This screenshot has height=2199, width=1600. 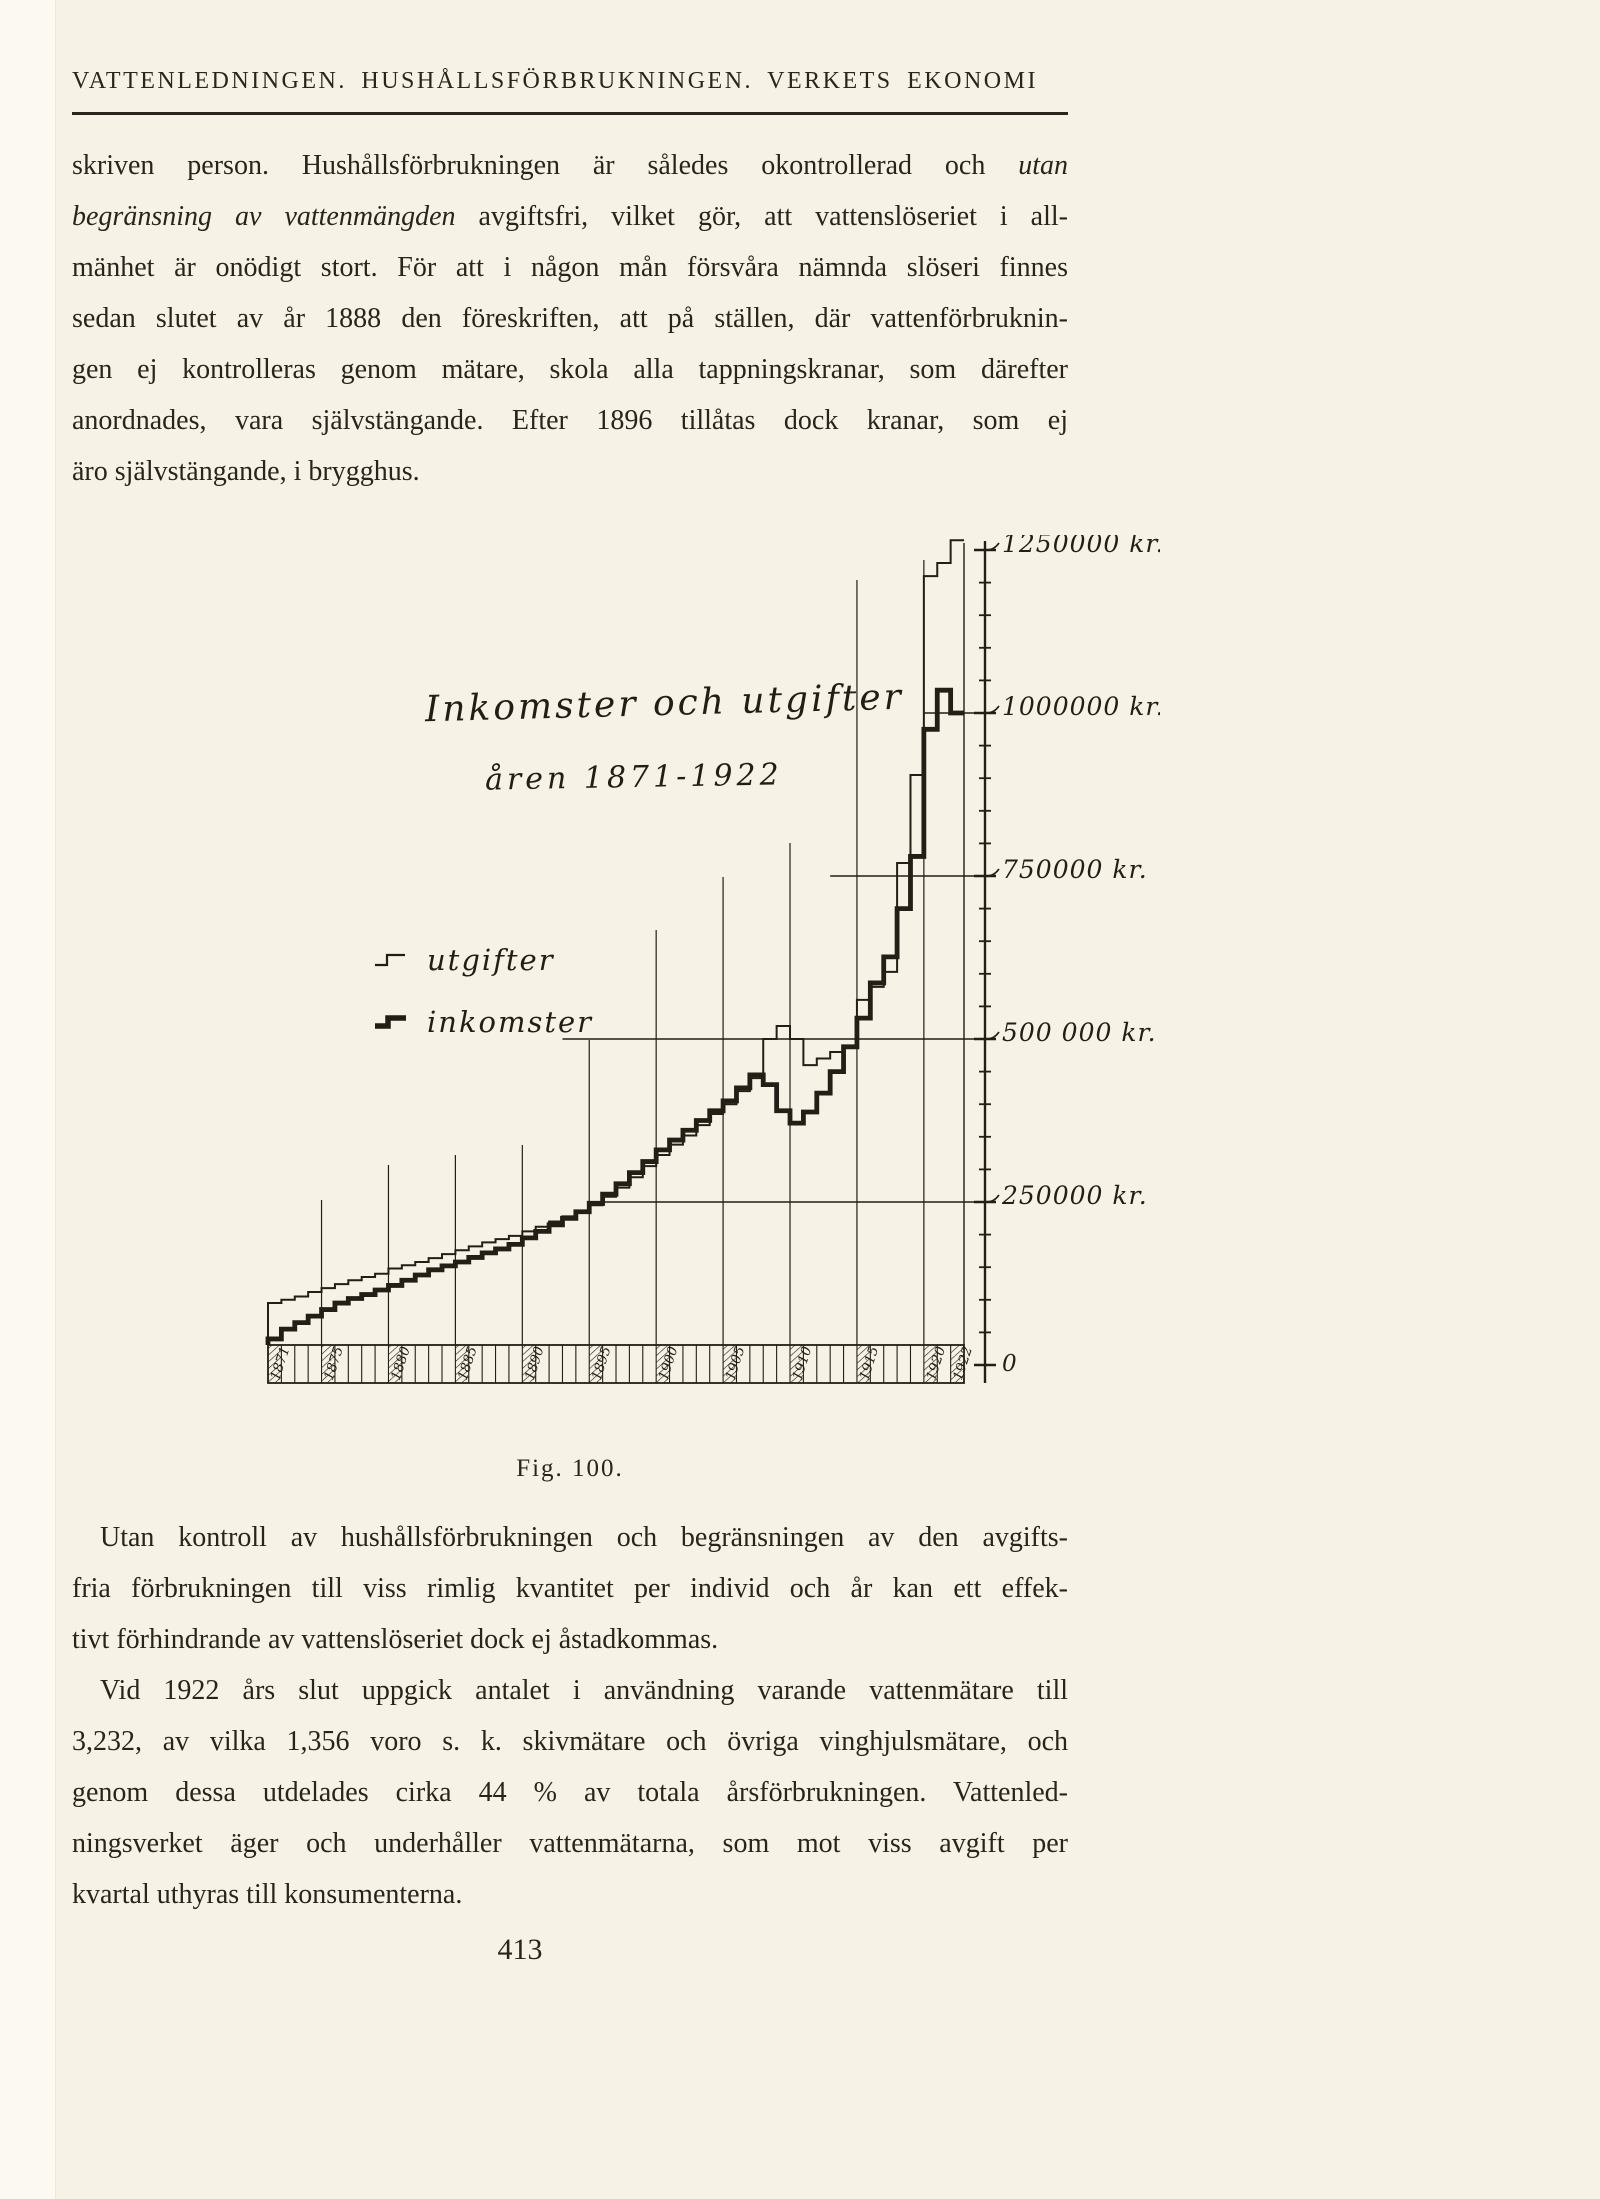 I want to click on scan-edge-strip, so click(x=28, y=1099).